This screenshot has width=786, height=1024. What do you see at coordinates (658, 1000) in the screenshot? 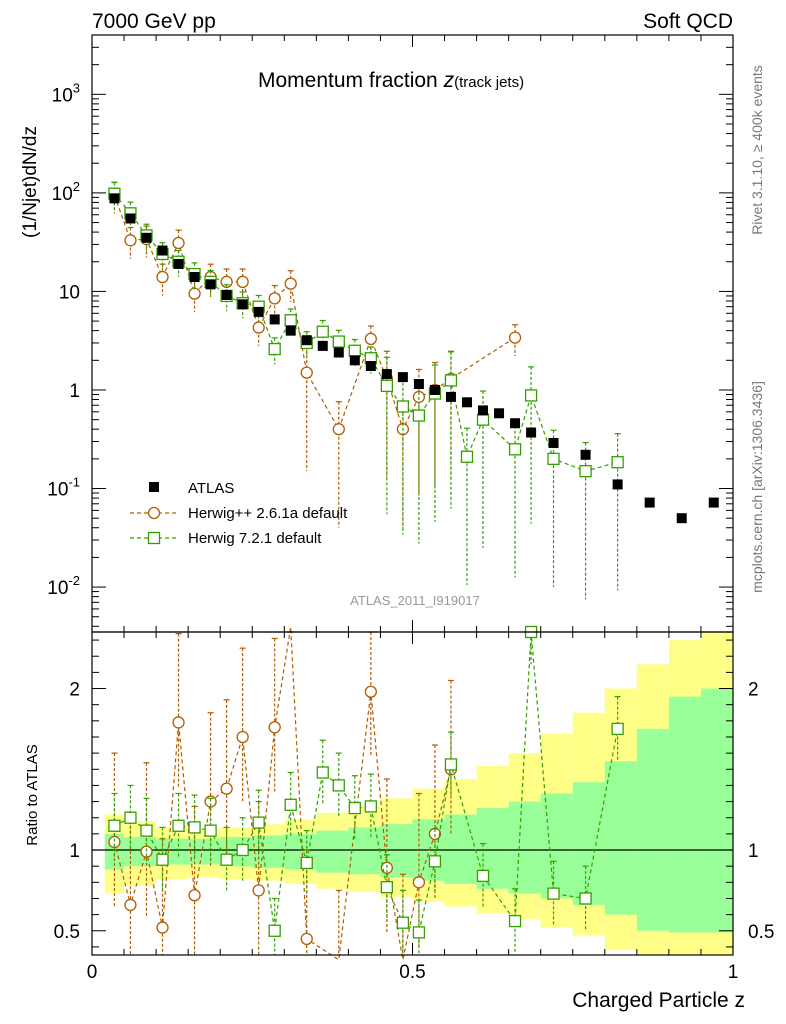
I see `x-axis-label: Charged Particle z` at bounding box center [658, 1000].